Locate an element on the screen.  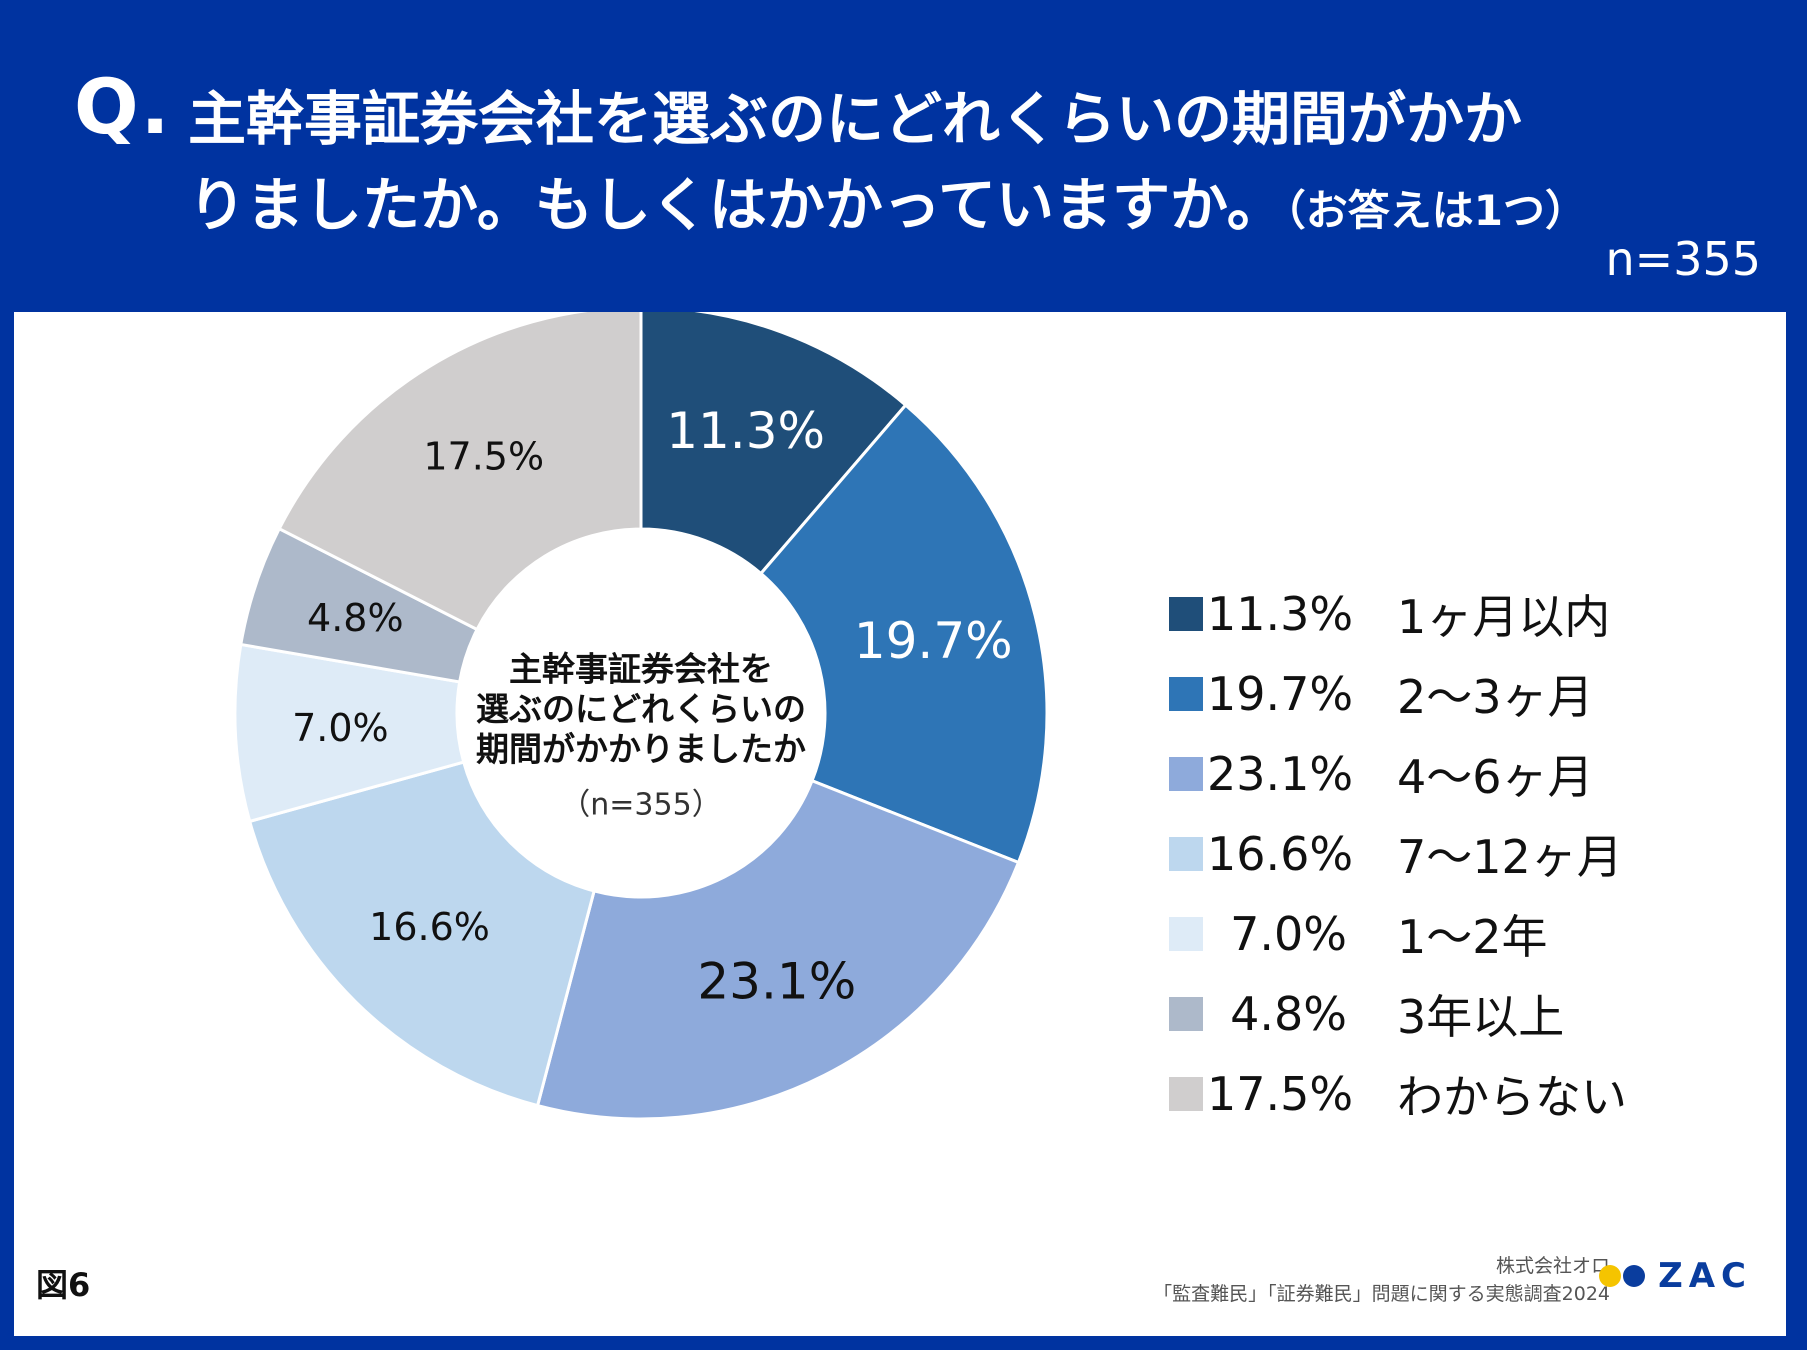
legend-percent-4: 16.6% is located at coordinates (1280, 854).